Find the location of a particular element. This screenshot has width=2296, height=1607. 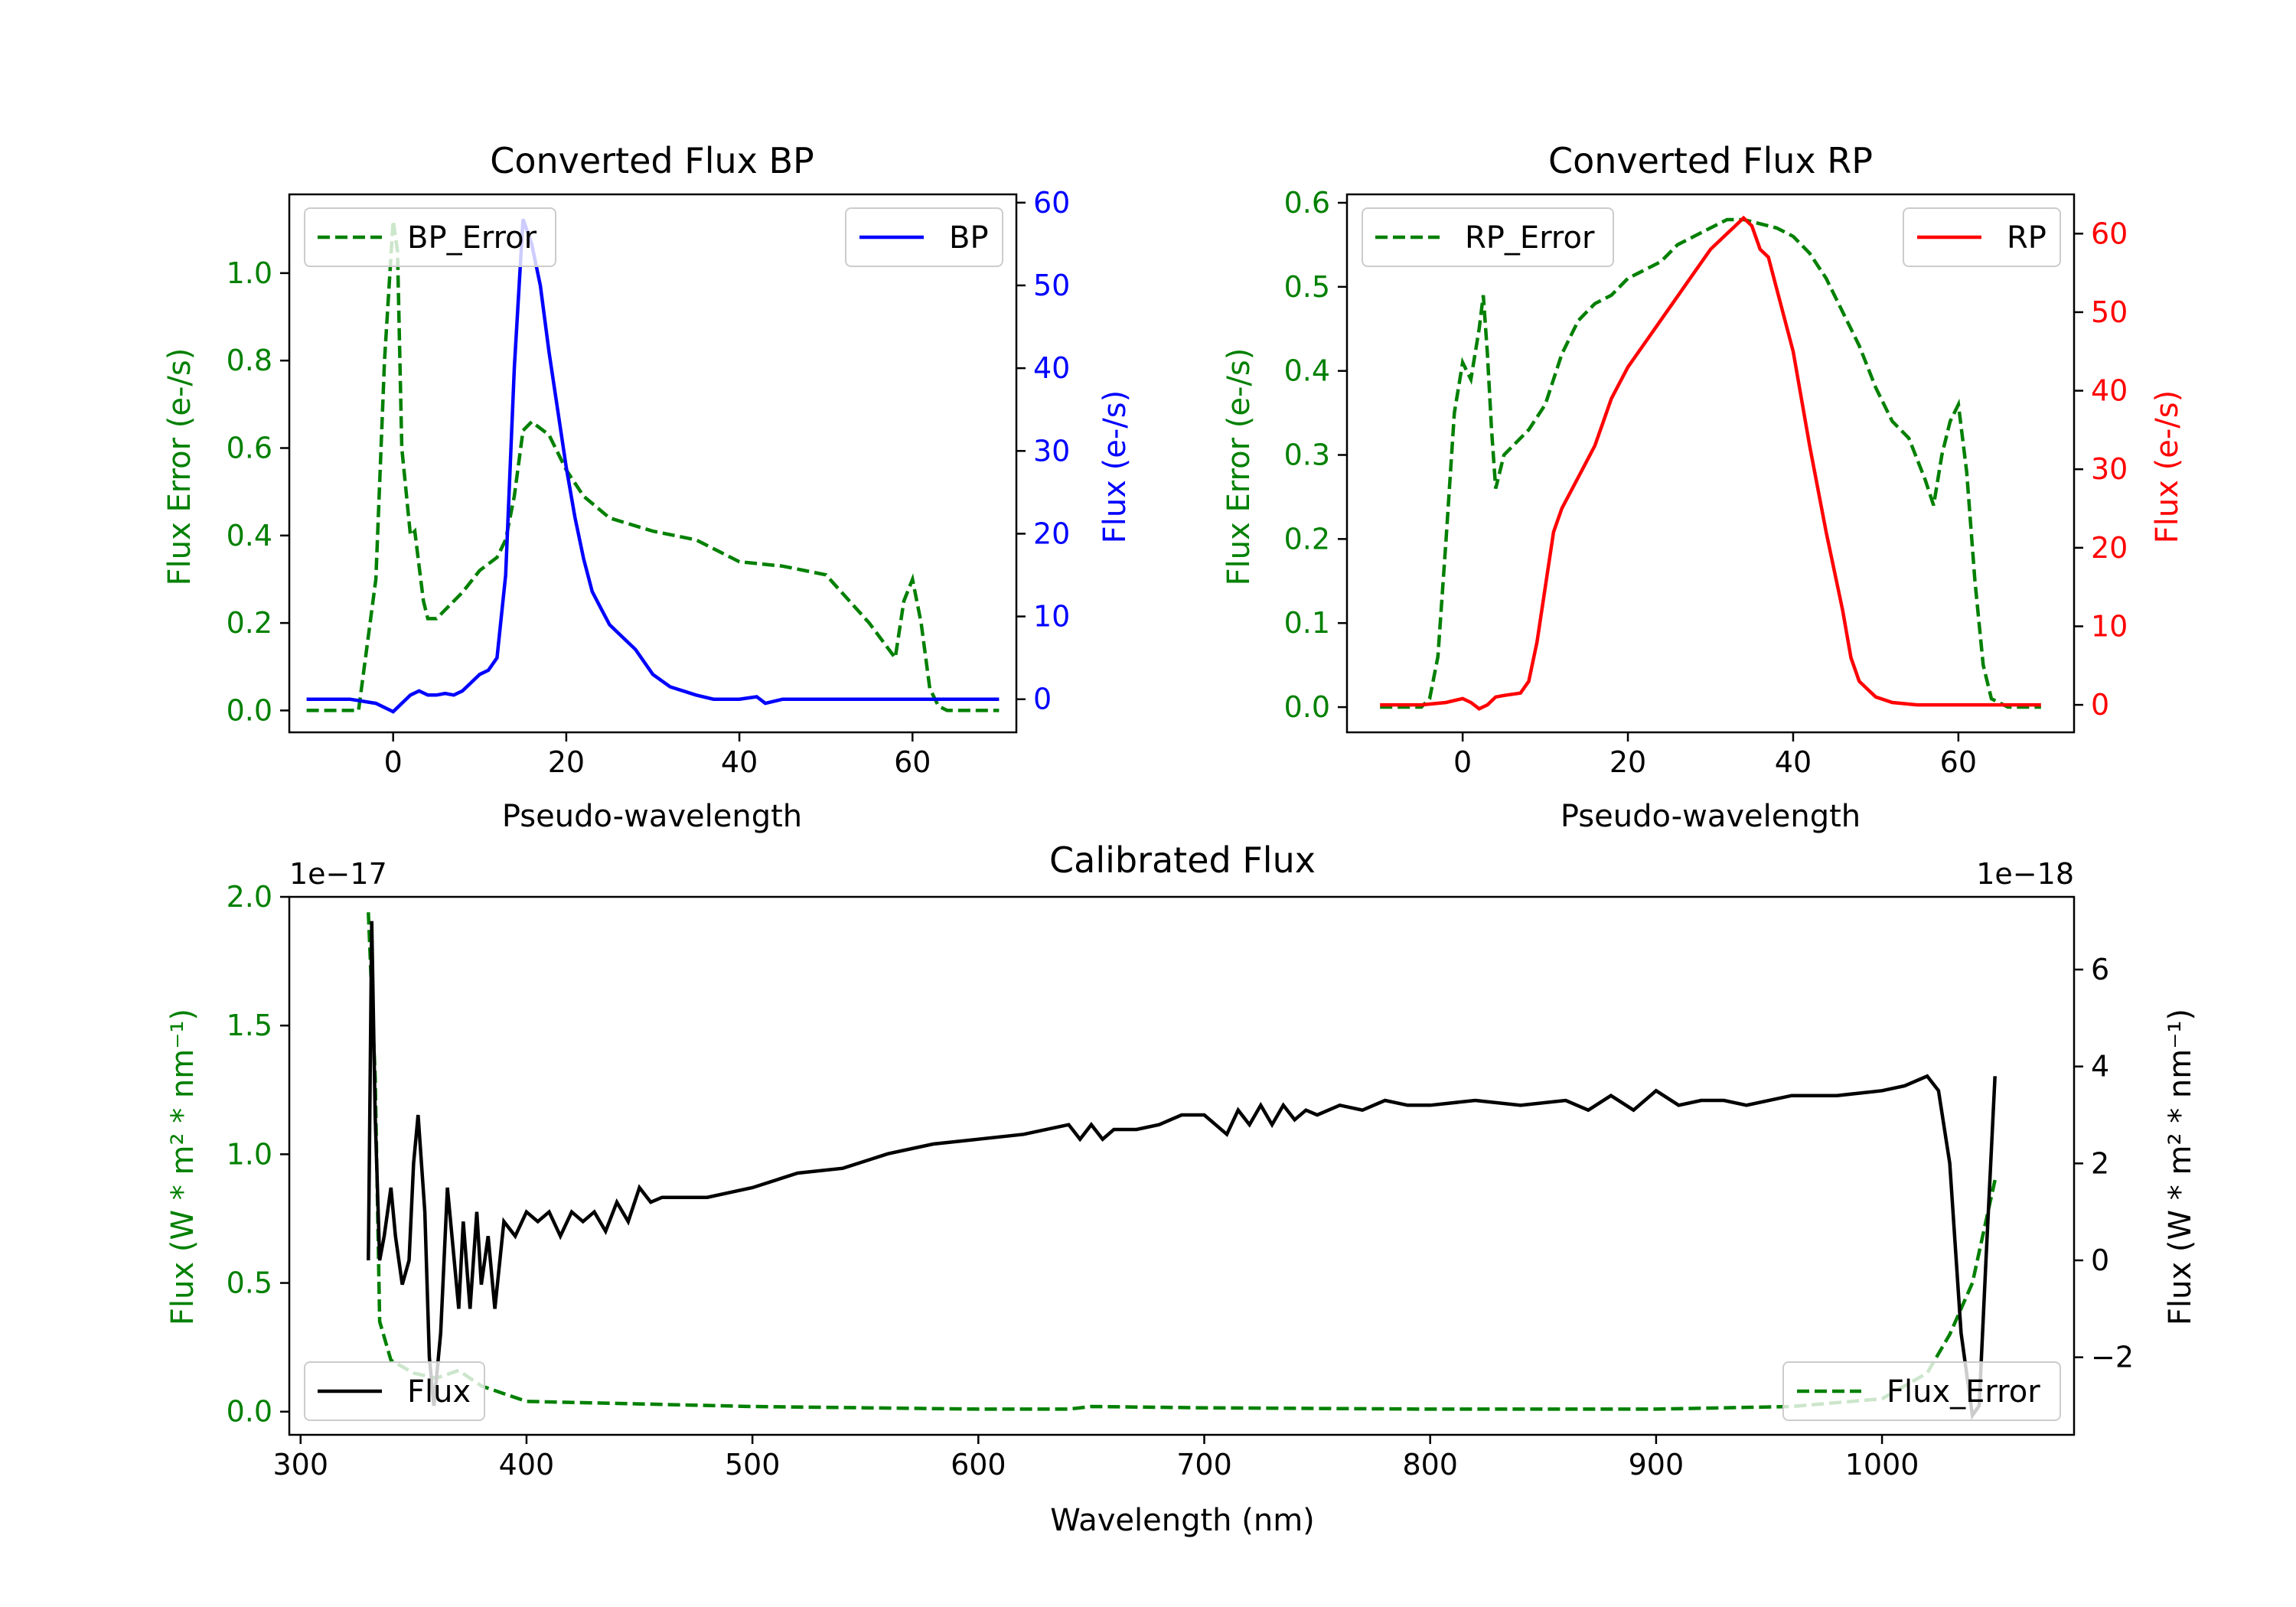

cal-left-tick-label: 1.5 is located at coordinates (249, 1025).